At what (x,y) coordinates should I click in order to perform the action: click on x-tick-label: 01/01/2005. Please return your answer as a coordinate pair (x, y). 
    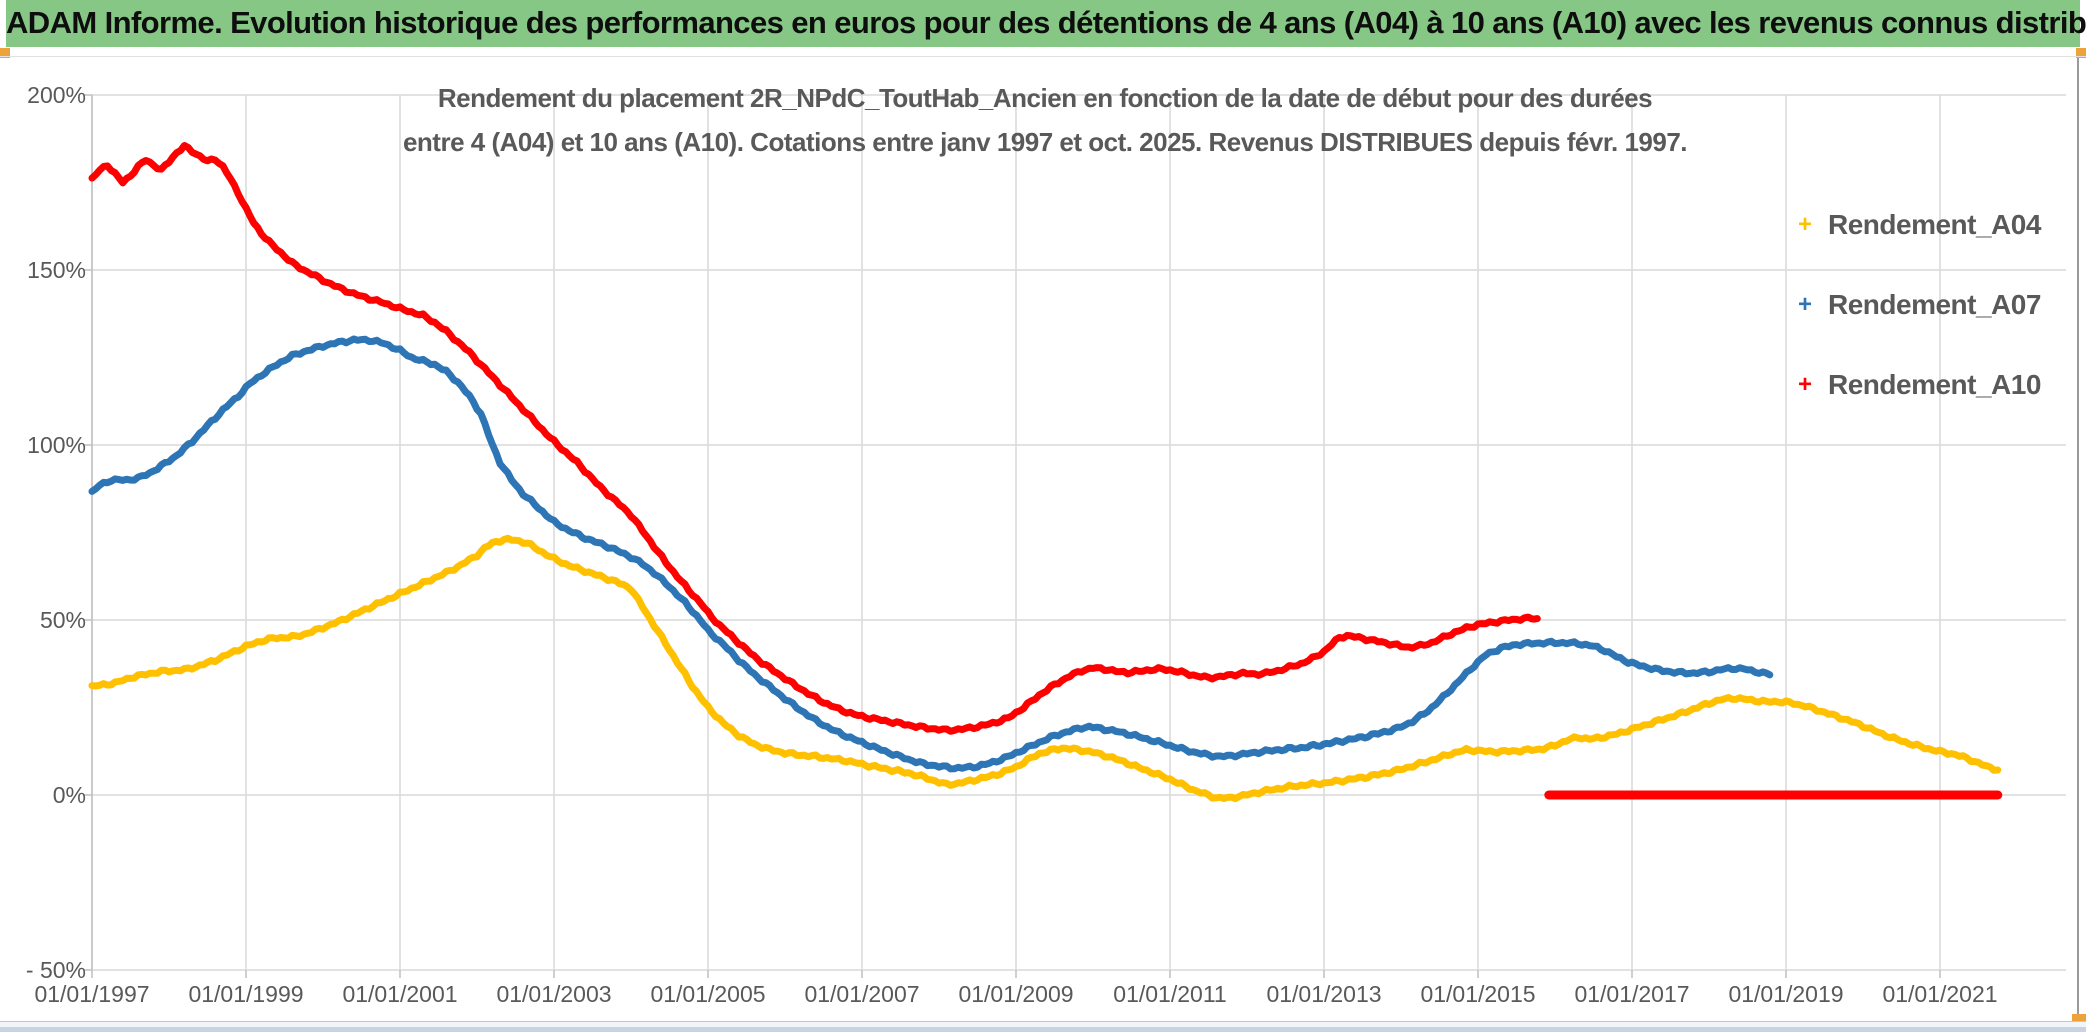
    Looking at the image, I should click on (708, 994).